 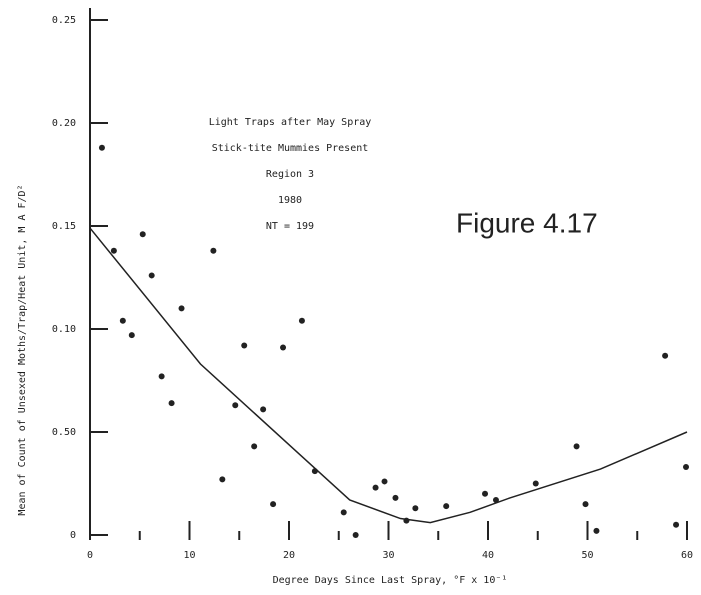 What do you see at coordinates (64, 123) in the screenshot?
I see `y-tick-label: 0.20` at bounding box center [64, 123].